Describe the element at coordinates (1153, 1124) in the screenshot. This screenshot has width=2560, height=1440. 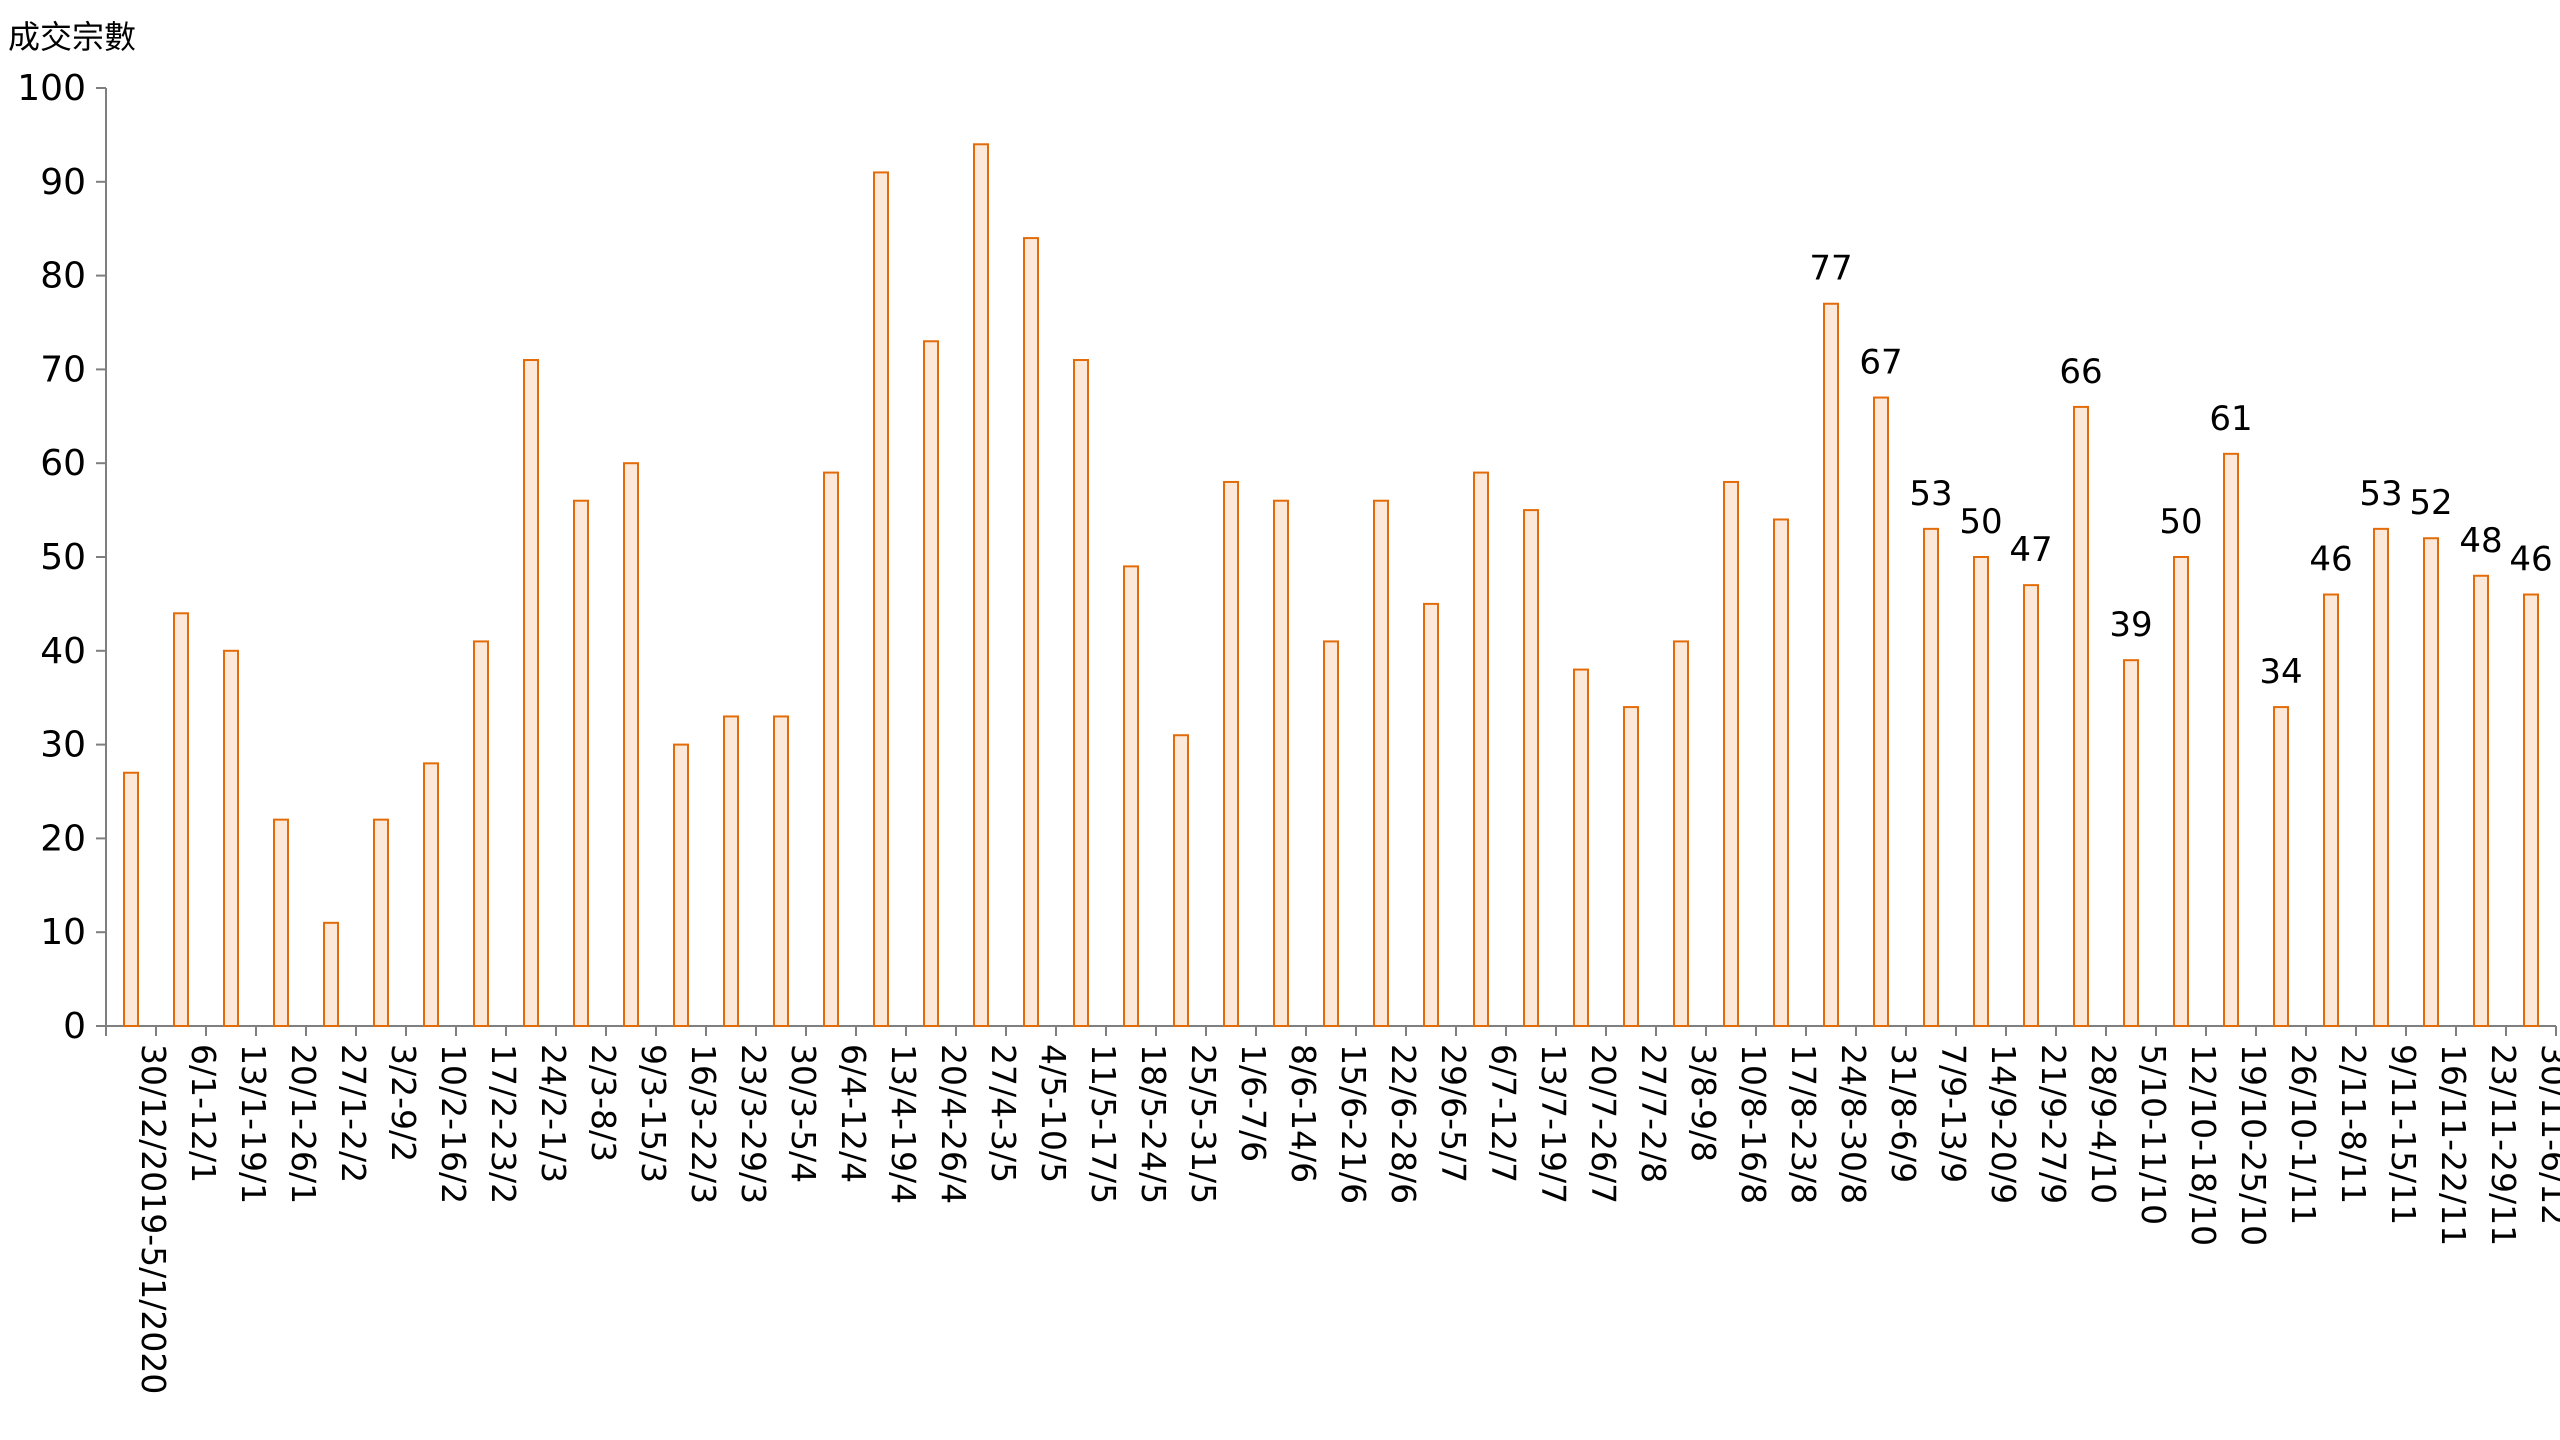
I see `x-tick-label: 18/5-24/5` at that location.